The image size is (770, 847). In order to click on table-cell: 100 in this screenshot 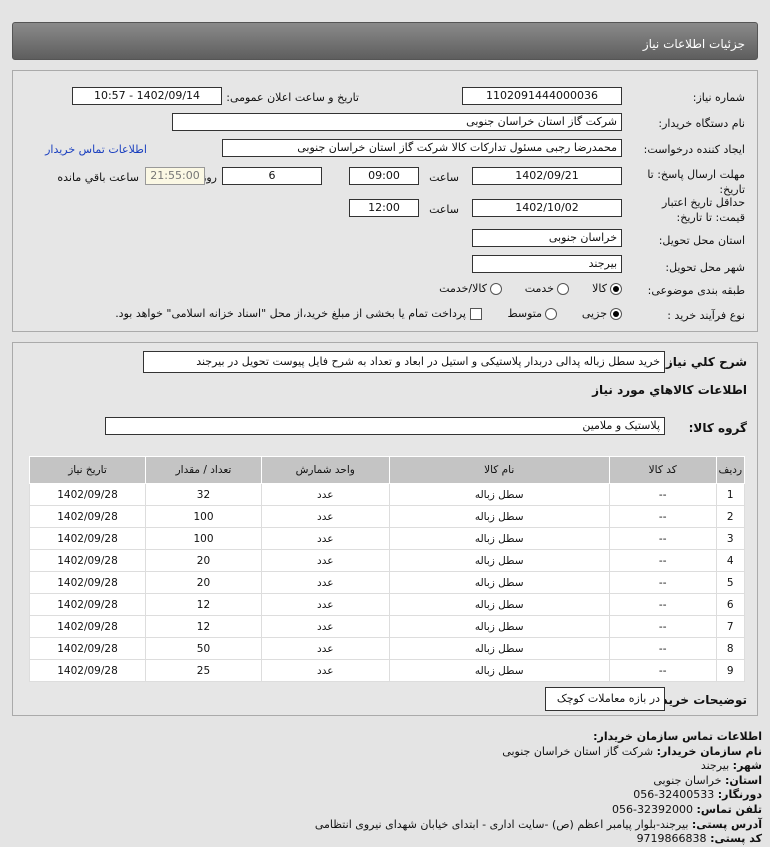, I will do `click(203, 516)`.